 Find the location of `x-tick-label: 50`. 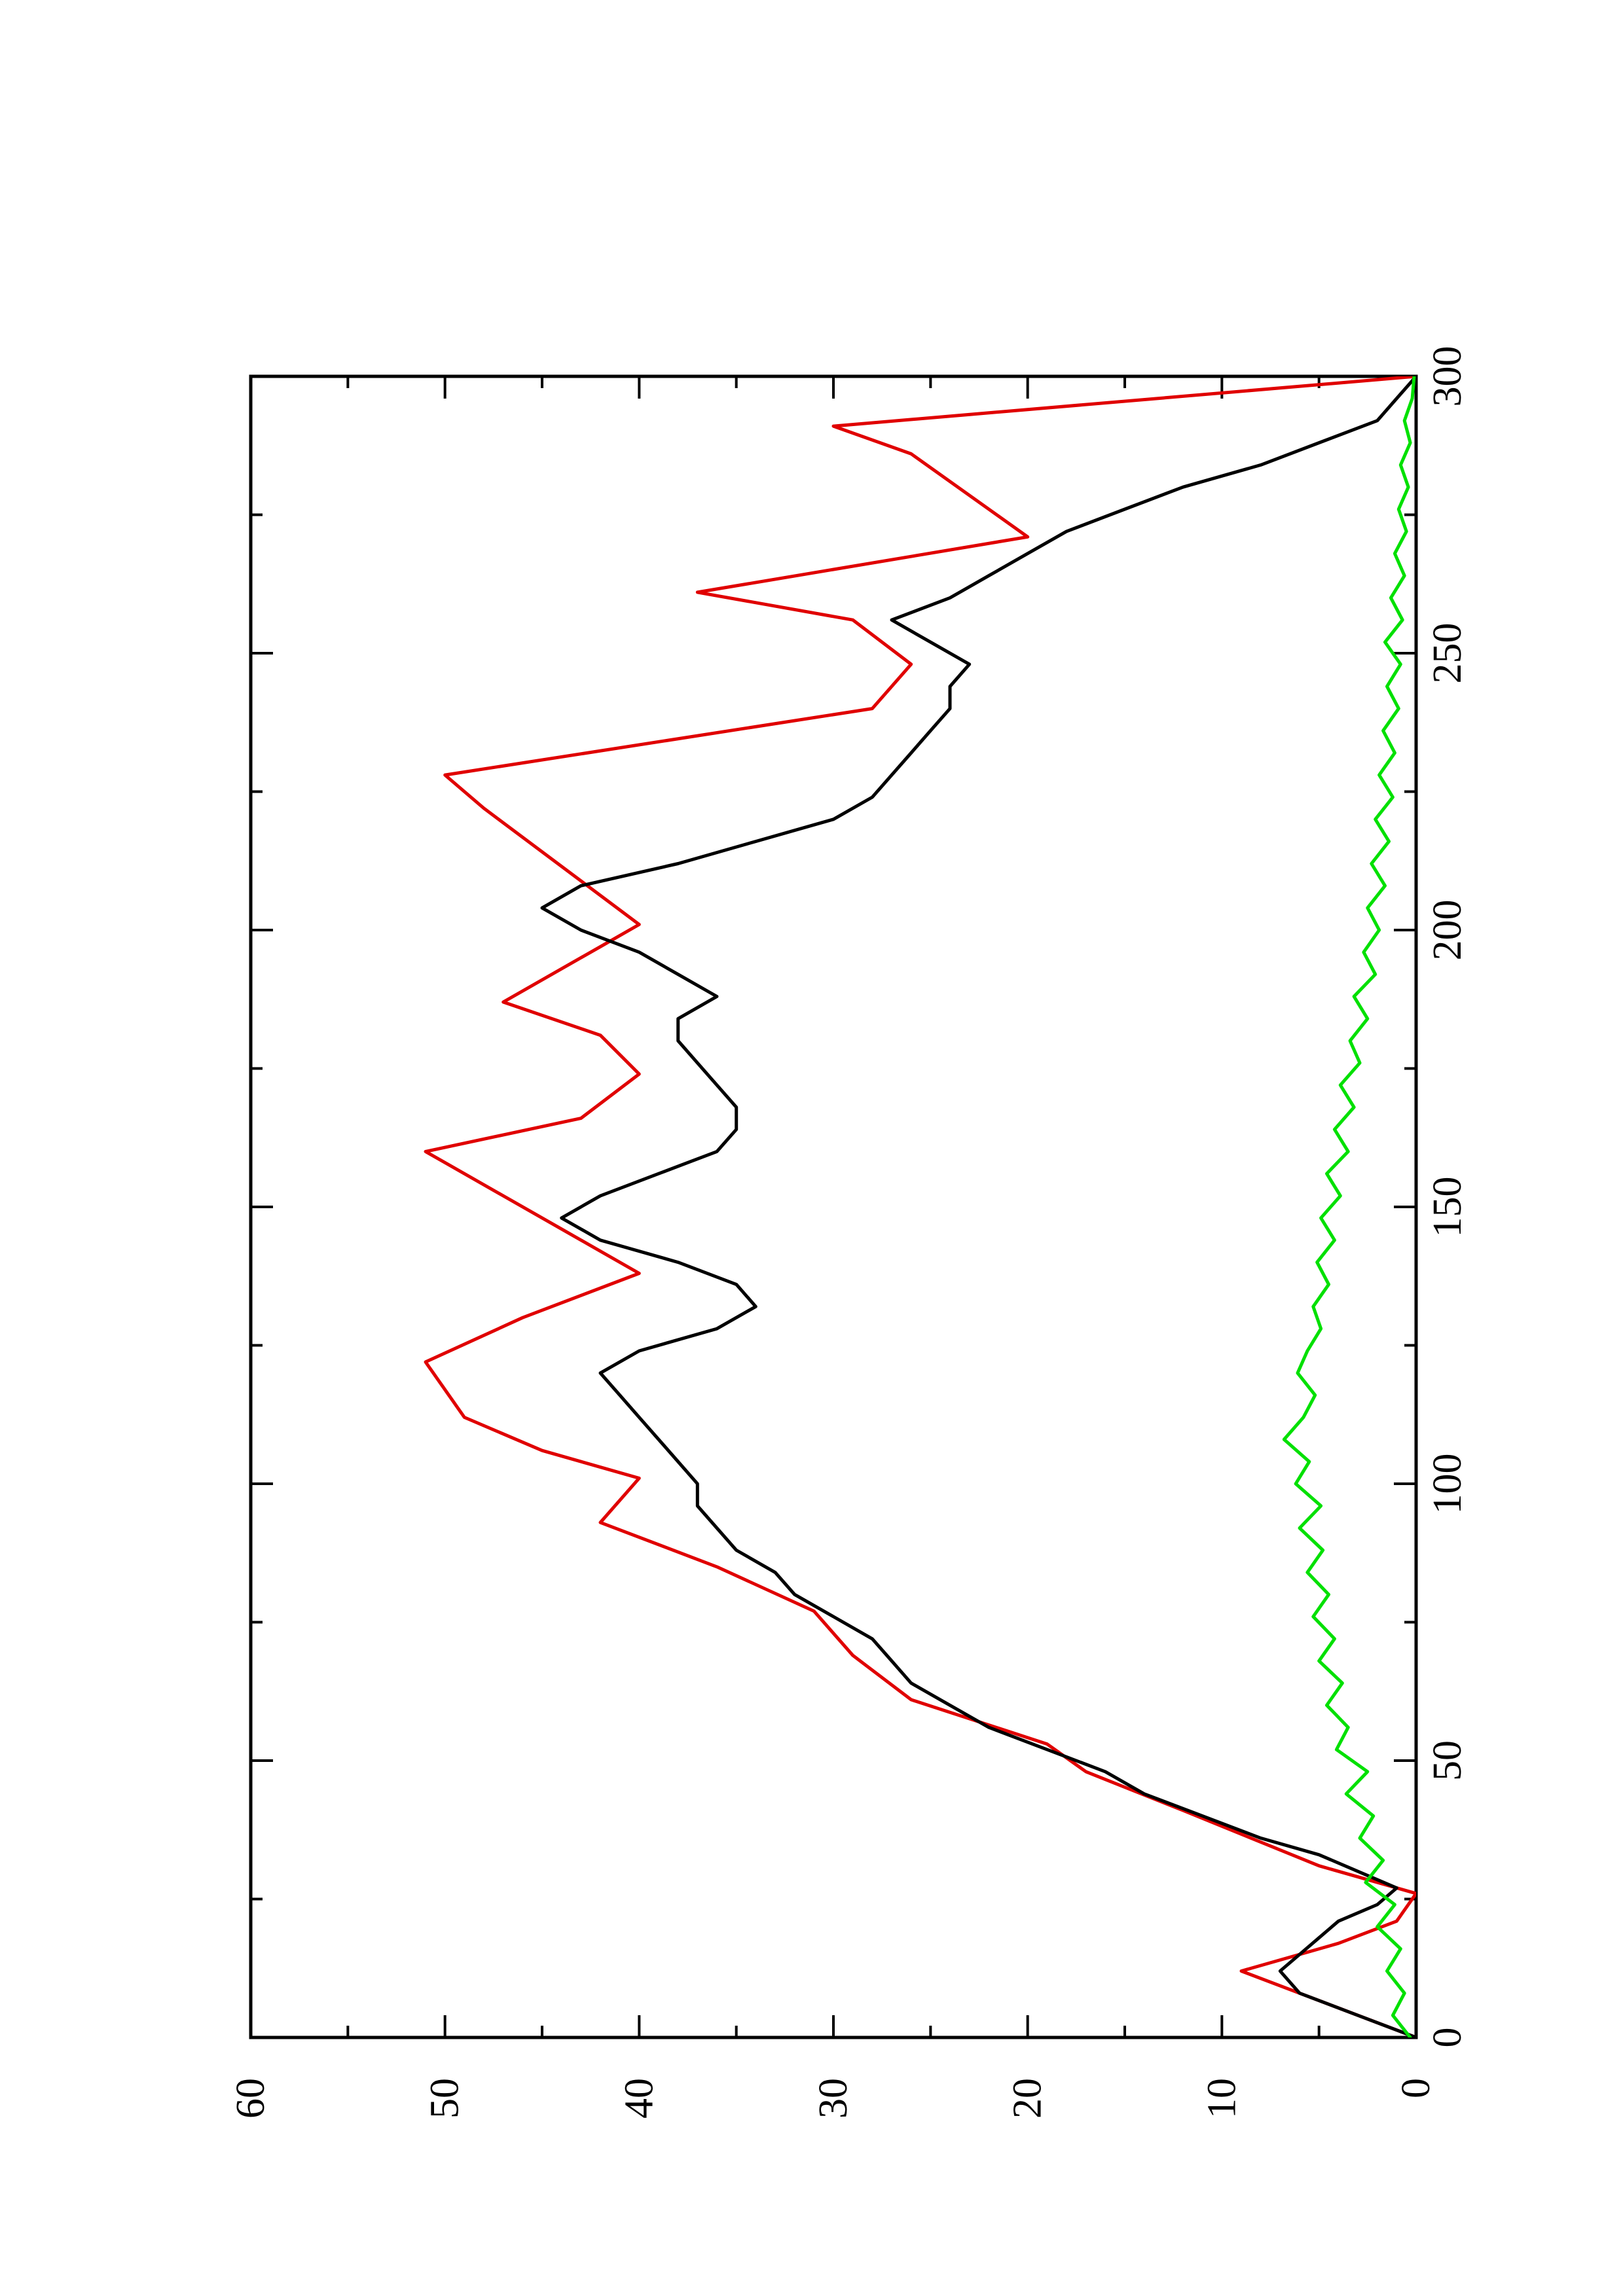

x-tick-label: 50 is located at coordinates (1447, 1760).